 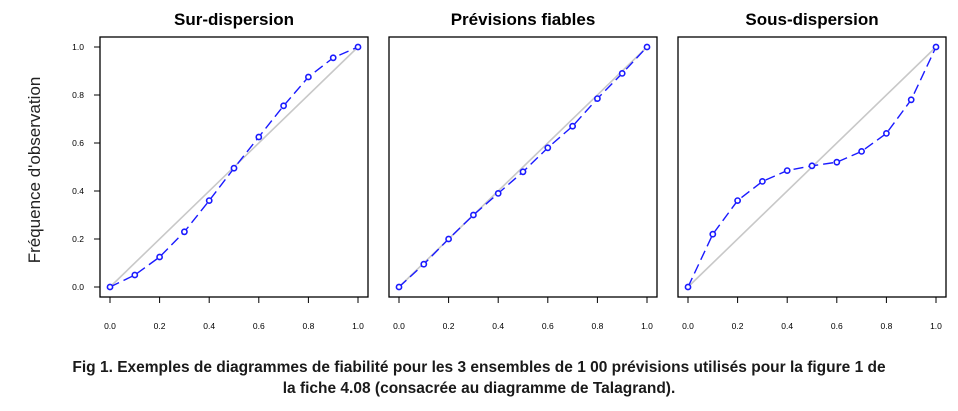 What do you see at coordinates (34, 170) in the screenshot?
I see `y-axis-label: Fréquence d'observation` at bounding box center [34, 170].